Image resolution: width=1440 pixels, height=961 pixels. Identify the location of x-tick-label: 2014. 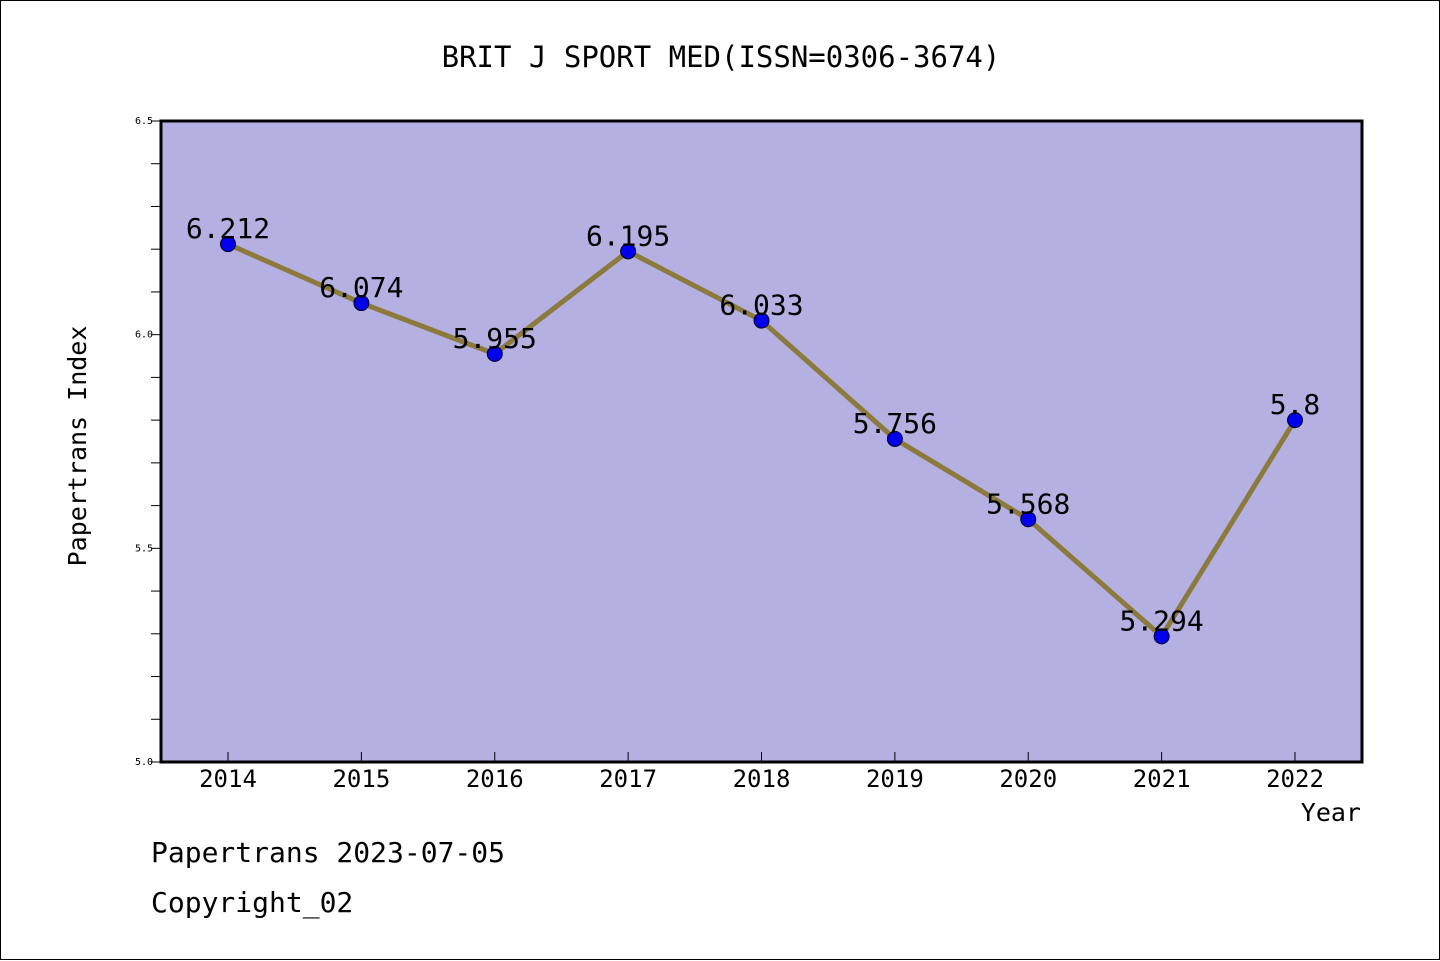
(228, 779).